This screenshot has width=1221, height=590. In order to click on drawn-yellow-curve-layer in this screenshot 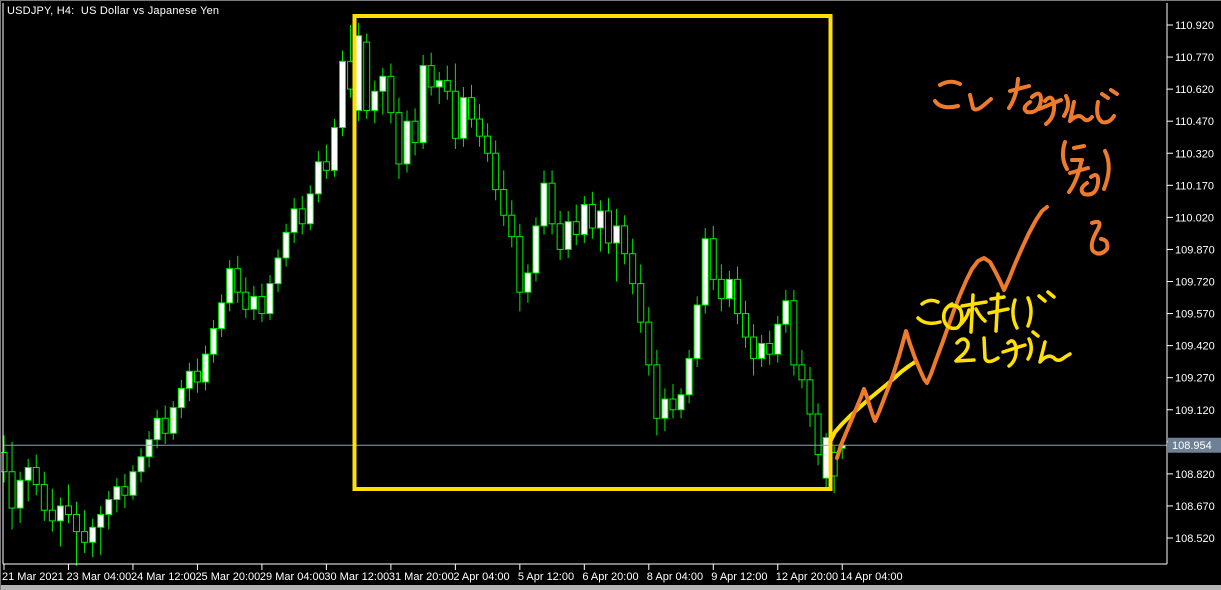, I will do `click(872, 402)`.